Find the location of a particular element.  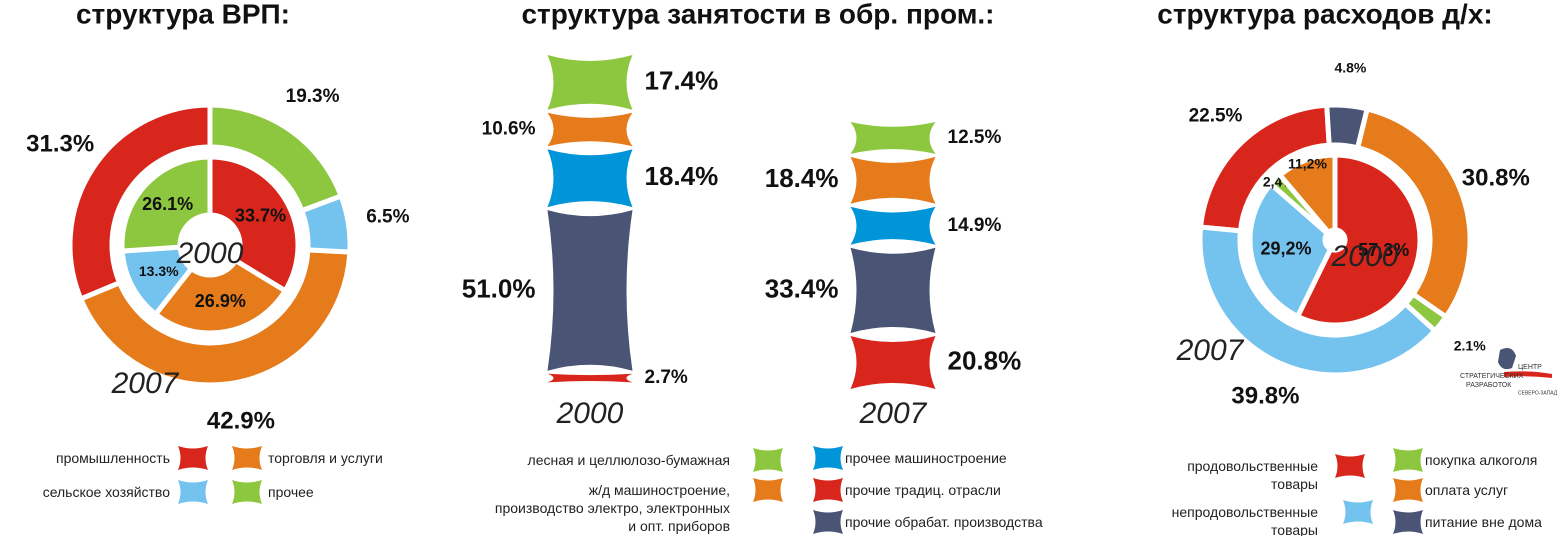

value-label: 33.7% is located at coordinates (260, 215).